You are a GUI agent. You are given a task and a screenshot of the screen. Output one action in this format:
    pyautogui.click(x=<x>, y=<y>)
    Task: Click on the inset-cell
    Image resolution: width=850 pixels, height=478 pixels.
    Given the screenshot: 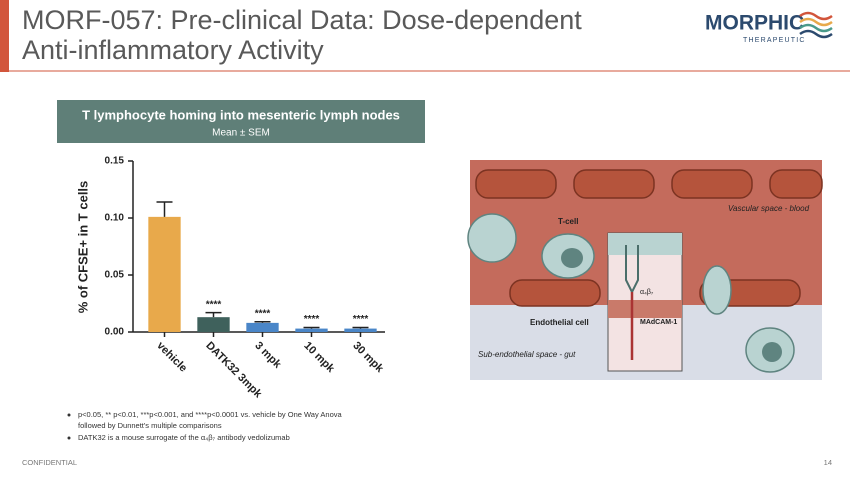 What is the action you would take?
    pyautogui.click(x=645, y=244)
    